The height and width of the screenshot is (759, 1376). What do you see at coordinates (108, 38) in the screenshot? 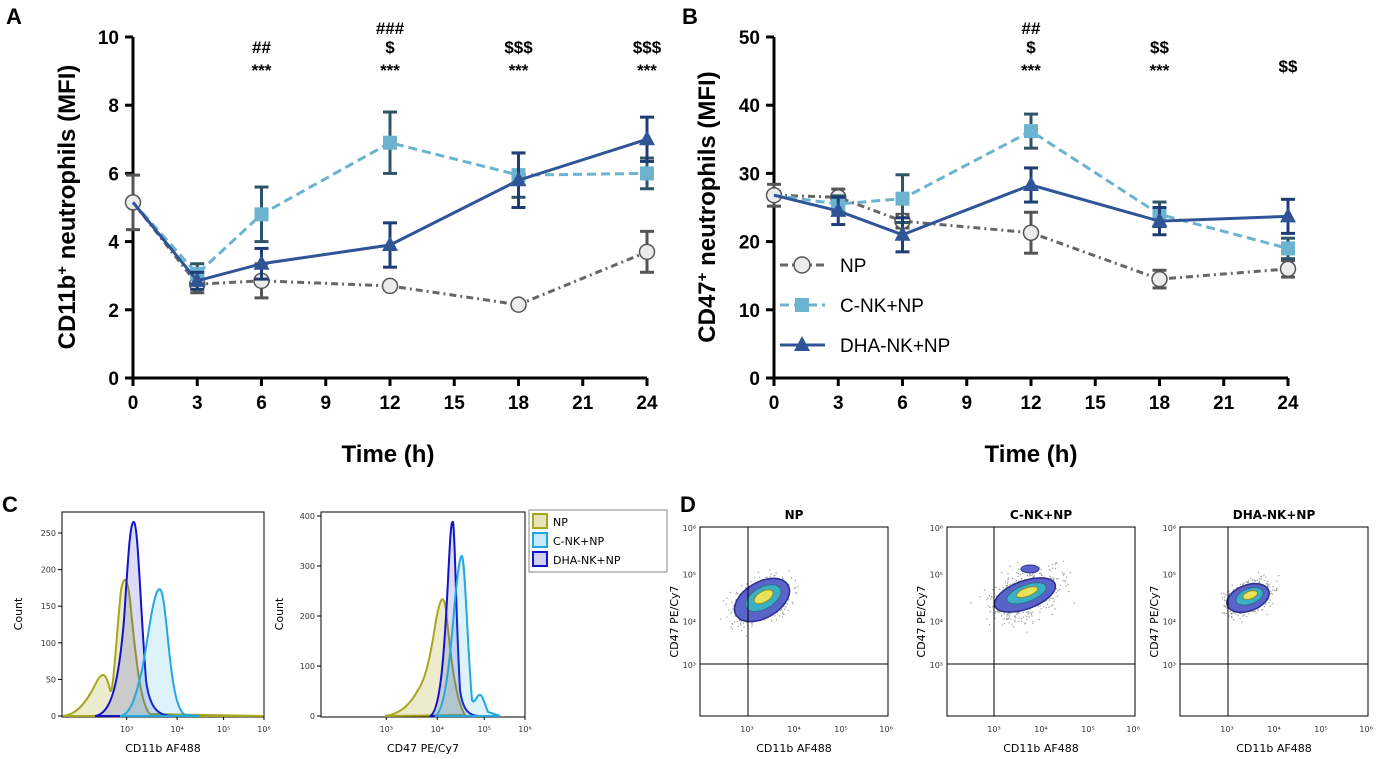
I see `y-tick-label: 10` at bounding box center [108, 38].